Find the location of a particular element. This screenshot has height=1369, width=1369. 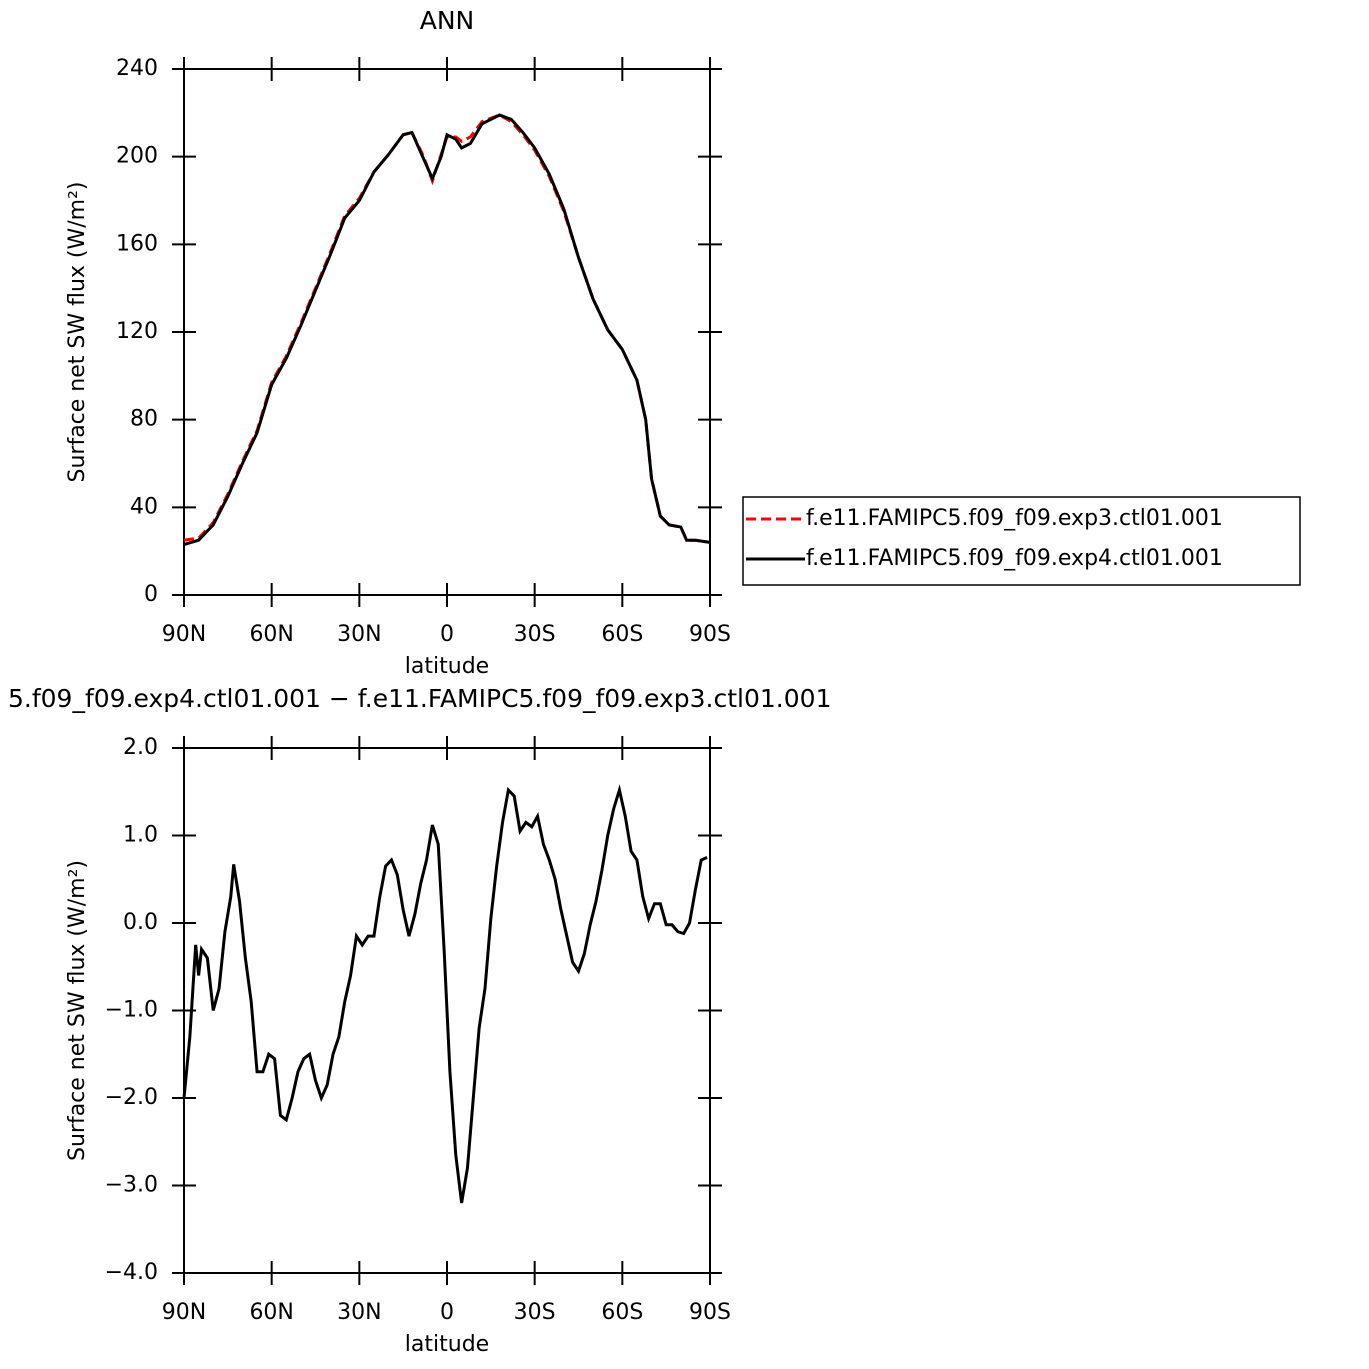

y-tick-label: 2.0 is located at coordinates (140, 747).